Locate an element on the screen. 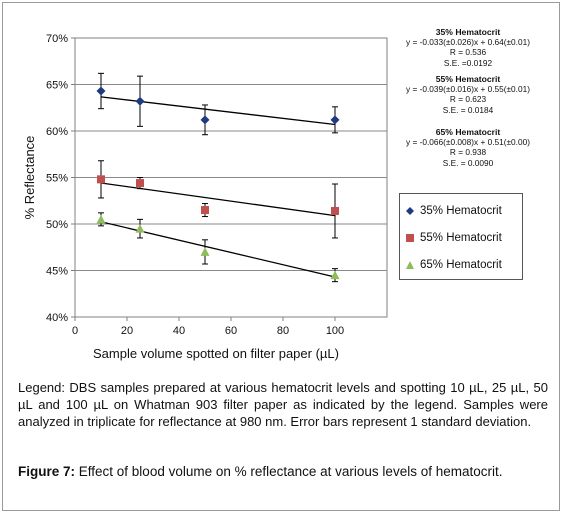 The height and width of the screenshot is (515, 564). x-tick-label: 60 is located at coordinates (231, 331).